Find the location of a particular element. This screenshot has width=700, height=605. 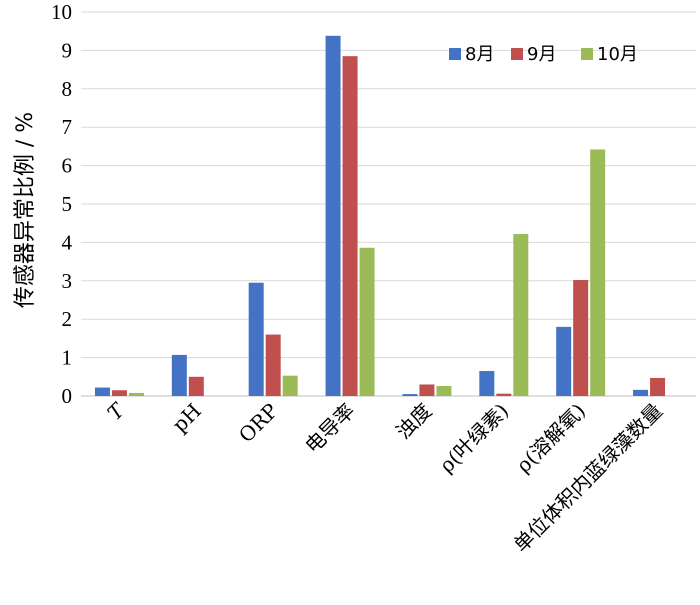

y-tick-label: 10 is located at coordinates (61, 12).